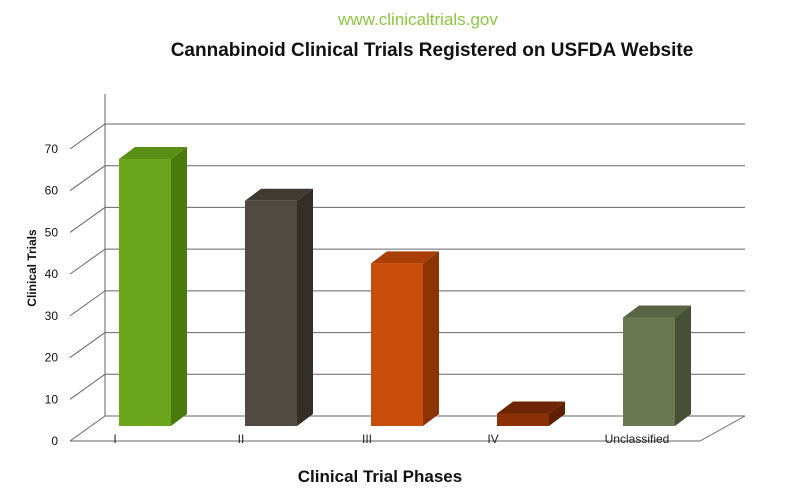  What do you see at coordinates (380, 476) in the screenshot?
I see `x-axis-label: Clinical Trial Phases` at bounding box center [380, 476].